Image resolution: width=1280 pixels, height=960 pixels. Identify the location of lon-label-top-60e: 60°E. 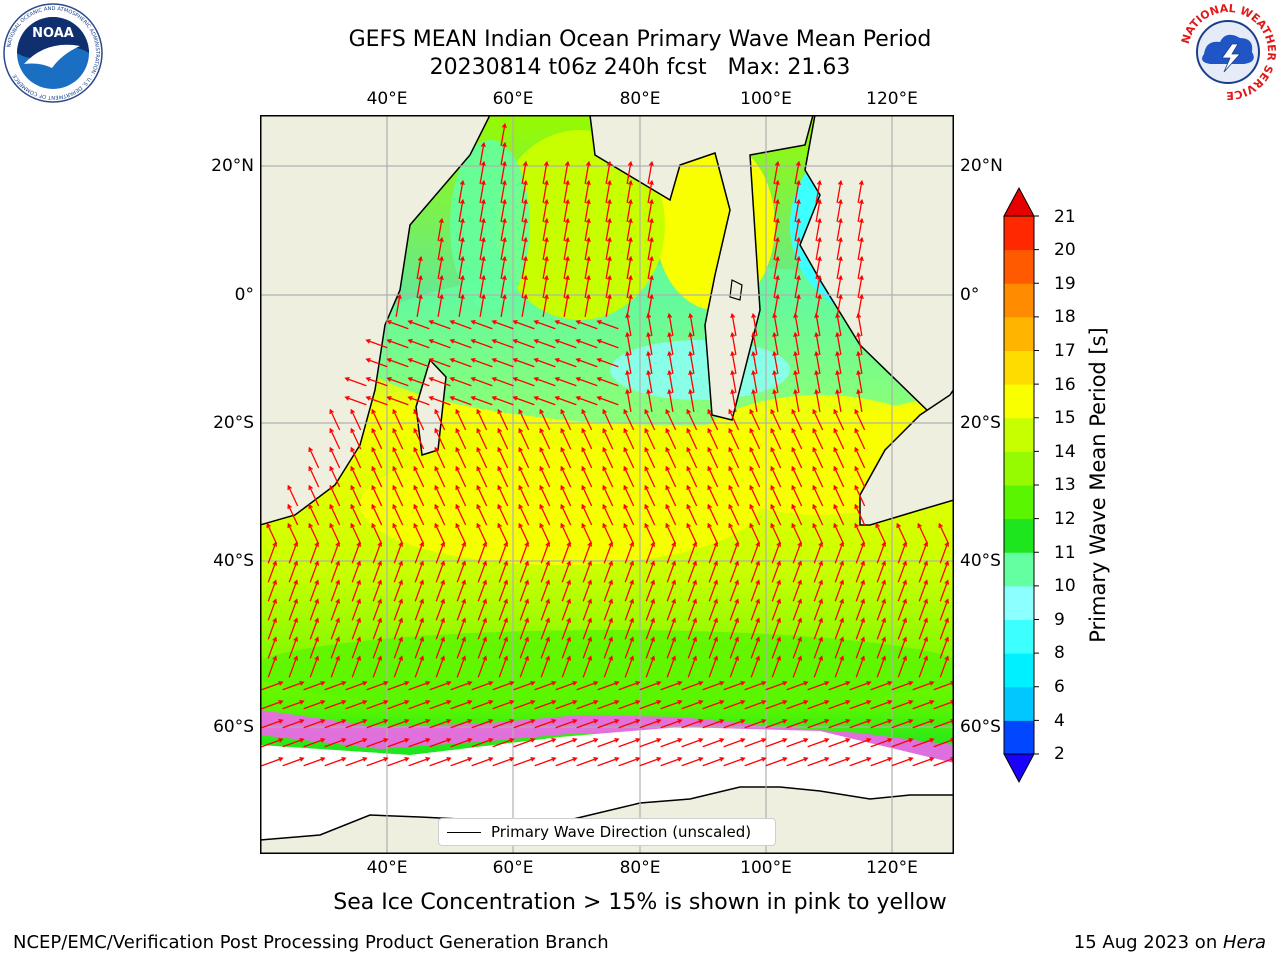
(513, 99).